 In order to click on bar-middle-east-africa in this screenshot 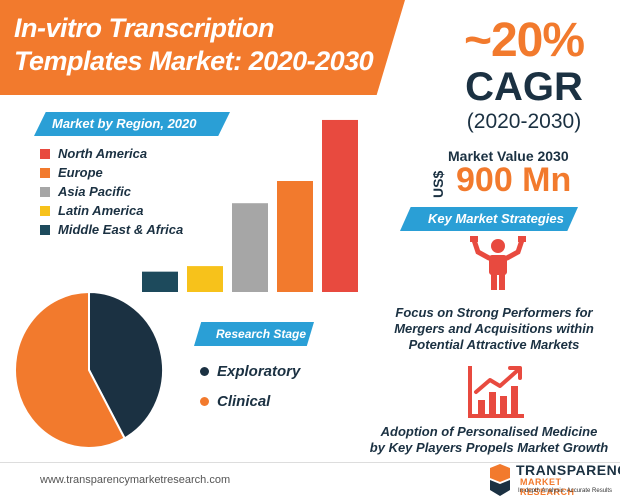, I will do `click(160, 281)`.